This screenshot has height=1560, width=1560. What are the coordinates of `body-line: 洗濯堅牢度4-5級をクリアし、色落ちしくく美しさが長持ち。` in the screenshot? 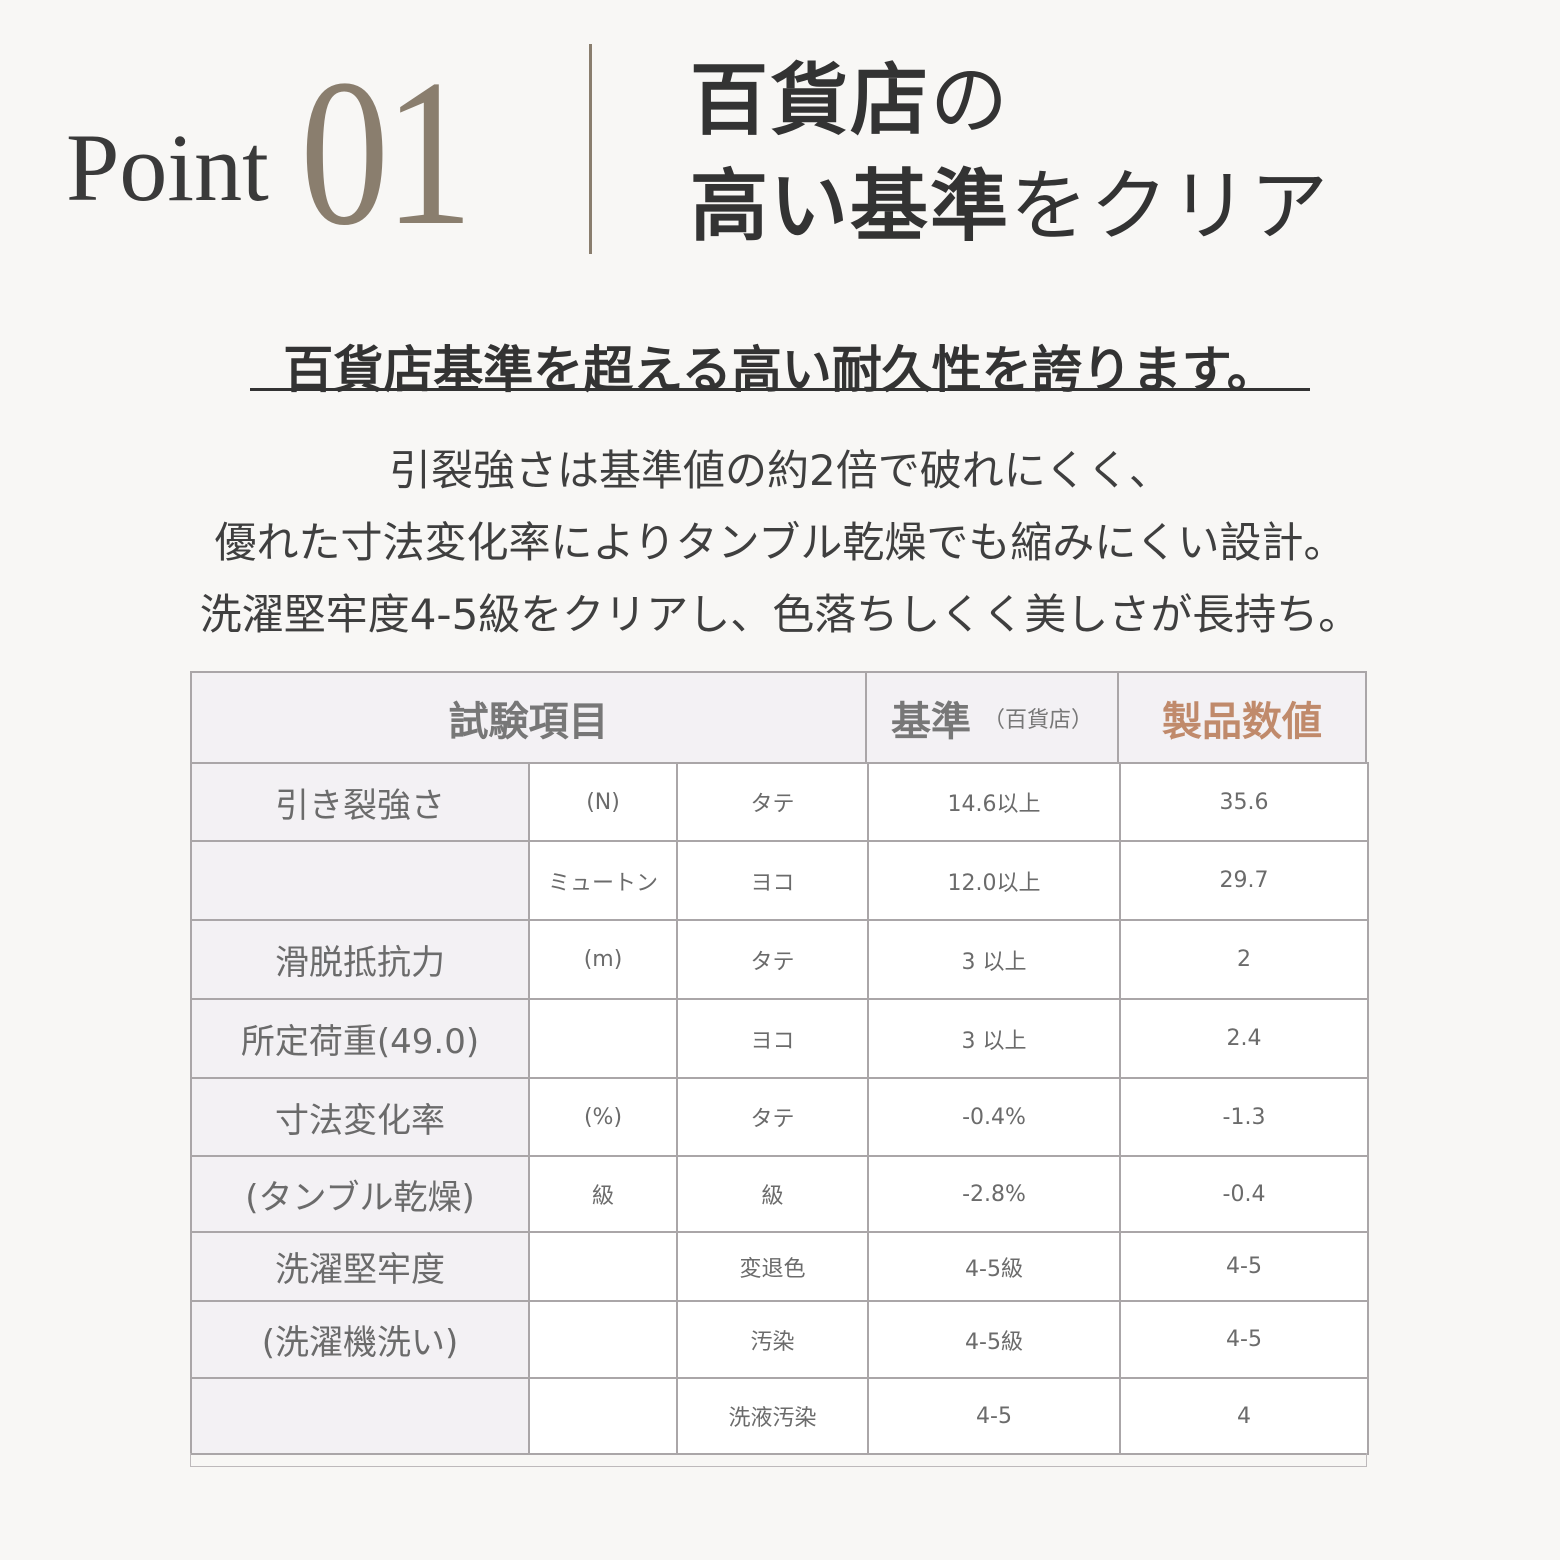 It's located at (780, 614).